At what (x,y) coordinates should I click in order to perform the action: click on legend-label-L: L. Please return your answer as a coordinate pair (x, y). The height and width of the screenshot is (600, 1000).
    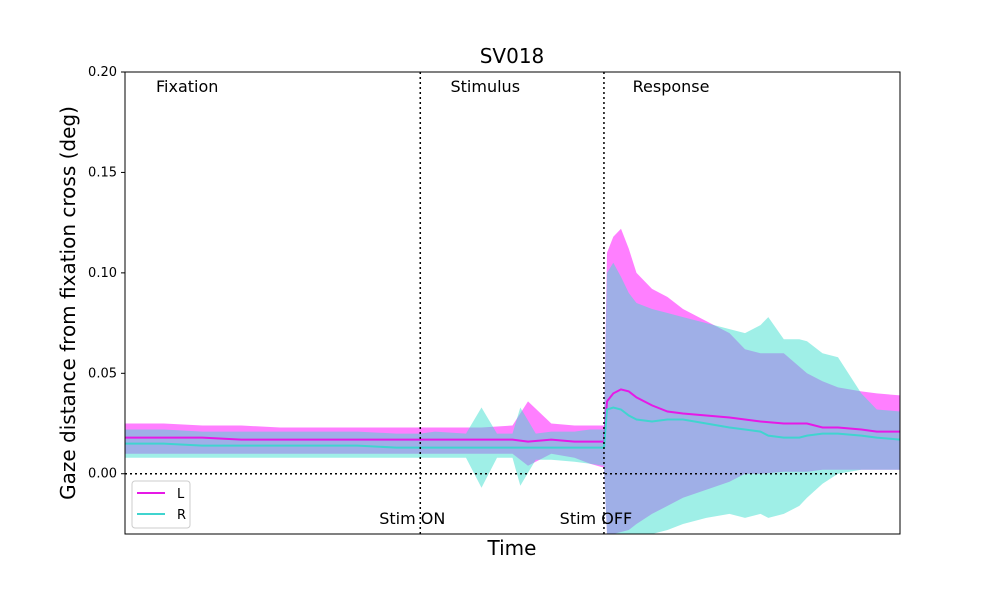
    Looking at the image, I should click on (181, 494).